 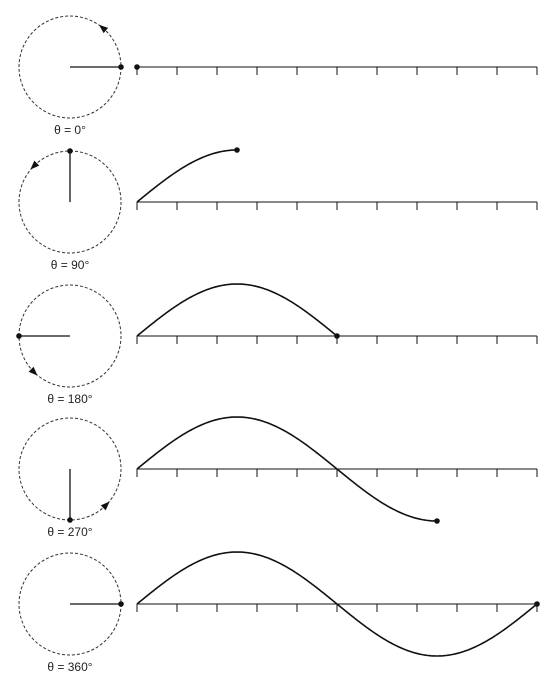 What do you see at coordinates (69, 399) in the screenshot?
I see `angle-label: θ = 180°` at bounding box center [69, 399].